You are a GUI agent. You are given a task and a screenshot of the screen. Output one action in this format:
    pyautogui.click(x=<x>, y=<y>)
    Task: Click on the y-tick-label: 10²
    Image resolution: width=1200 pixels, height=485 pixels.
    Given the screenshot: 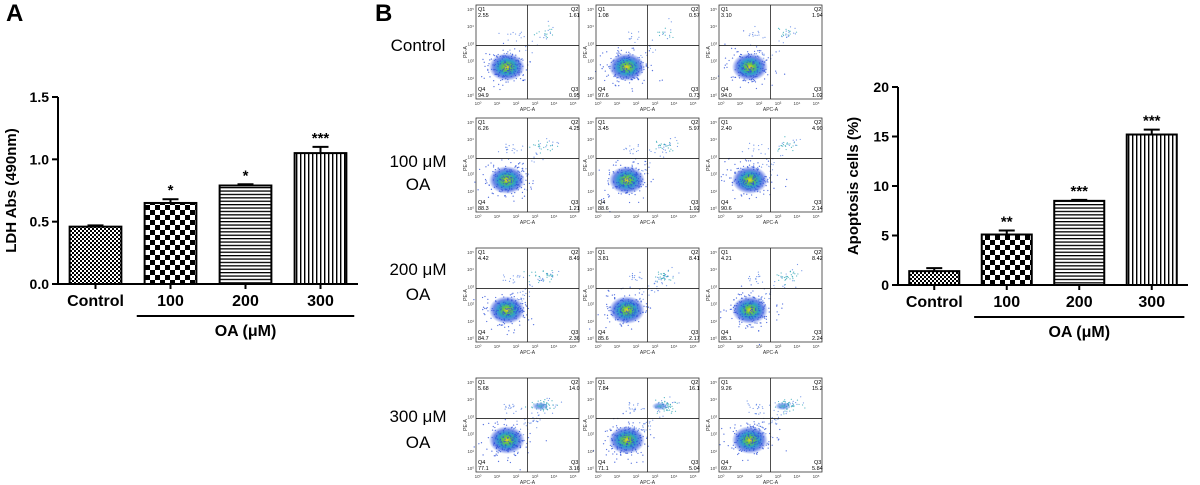 What is the action you would take?
    pyautogui.click(x=590, y=61)
    